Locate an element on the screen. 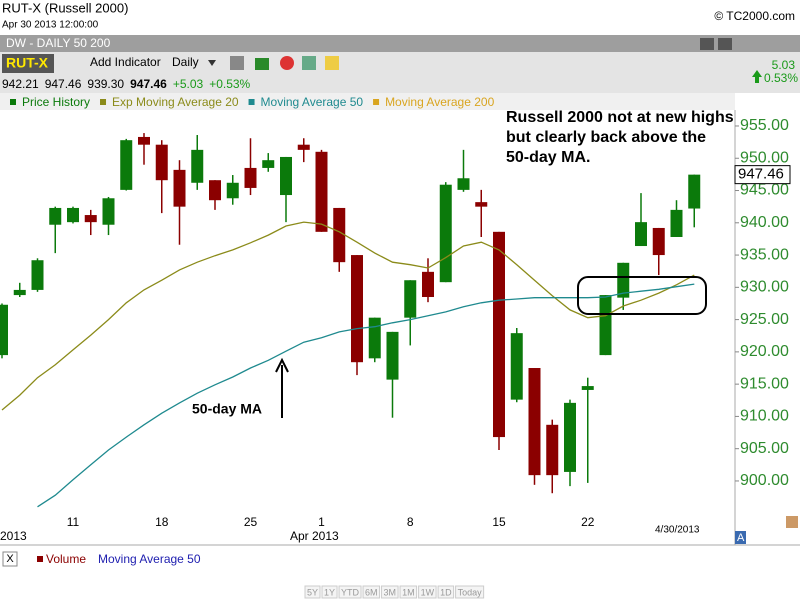  last-price-box is located at coordinates (762, 175).